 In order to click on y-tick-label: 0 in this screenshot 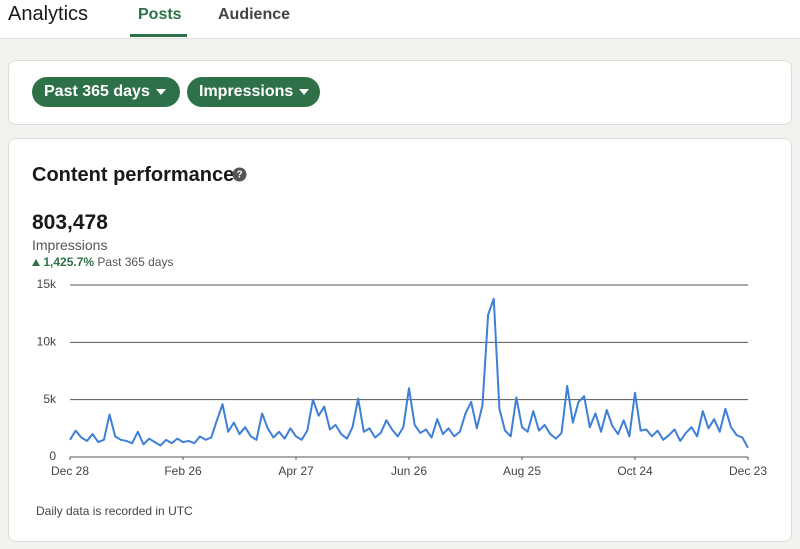, I will do `click(52, 456)`.